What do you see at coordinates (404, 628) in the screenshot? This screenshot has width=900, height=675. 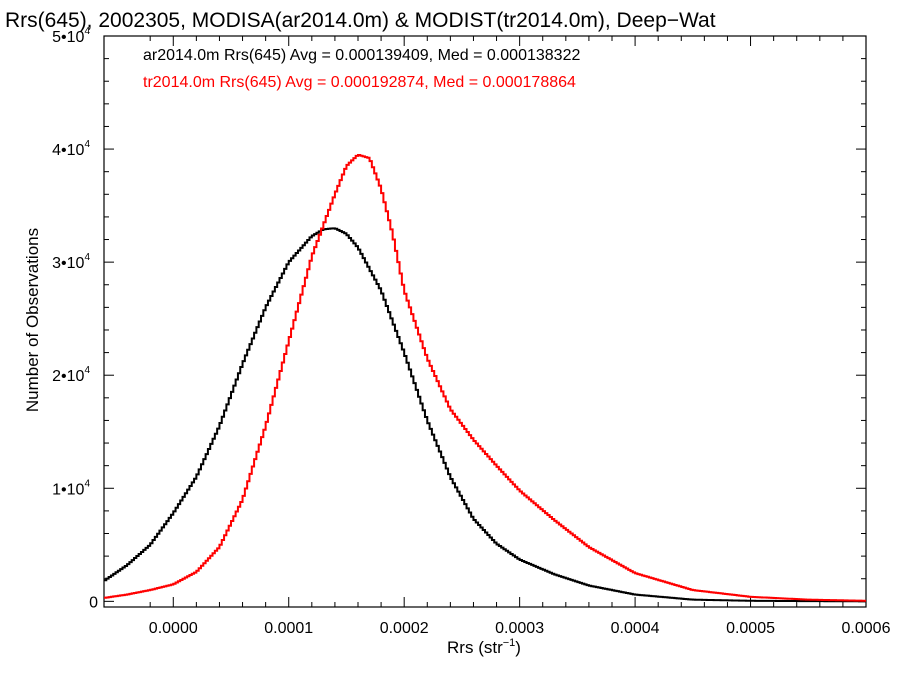 I see `x-tick-label: 0.0002` at bounding box center [404, 628].